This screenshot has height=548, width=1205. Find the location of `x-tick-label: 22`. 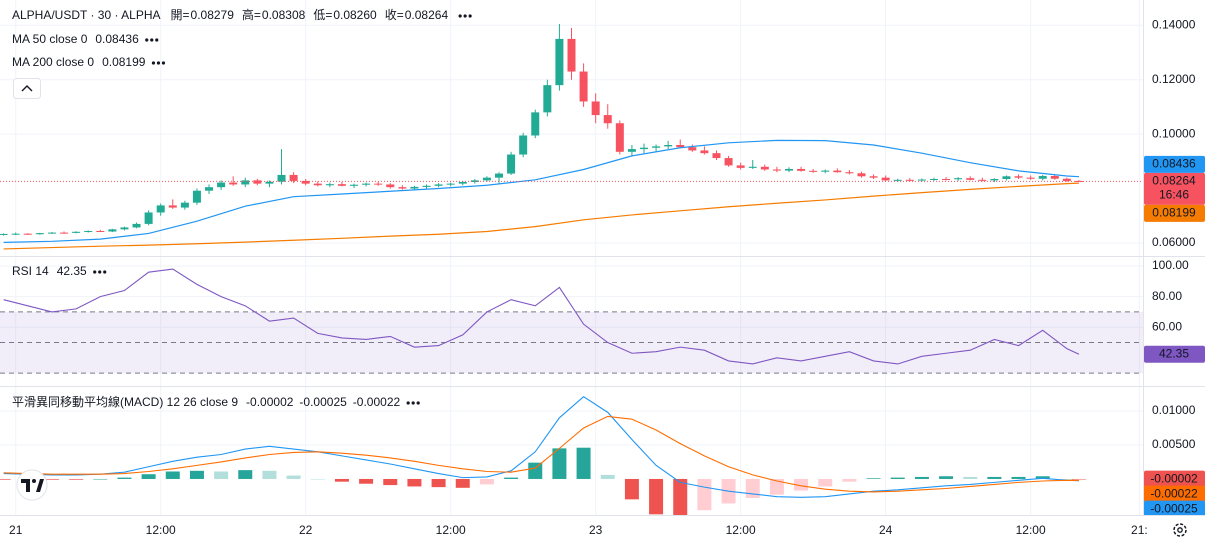

x-tick-label: 22 is located at coordinates (306, 530).